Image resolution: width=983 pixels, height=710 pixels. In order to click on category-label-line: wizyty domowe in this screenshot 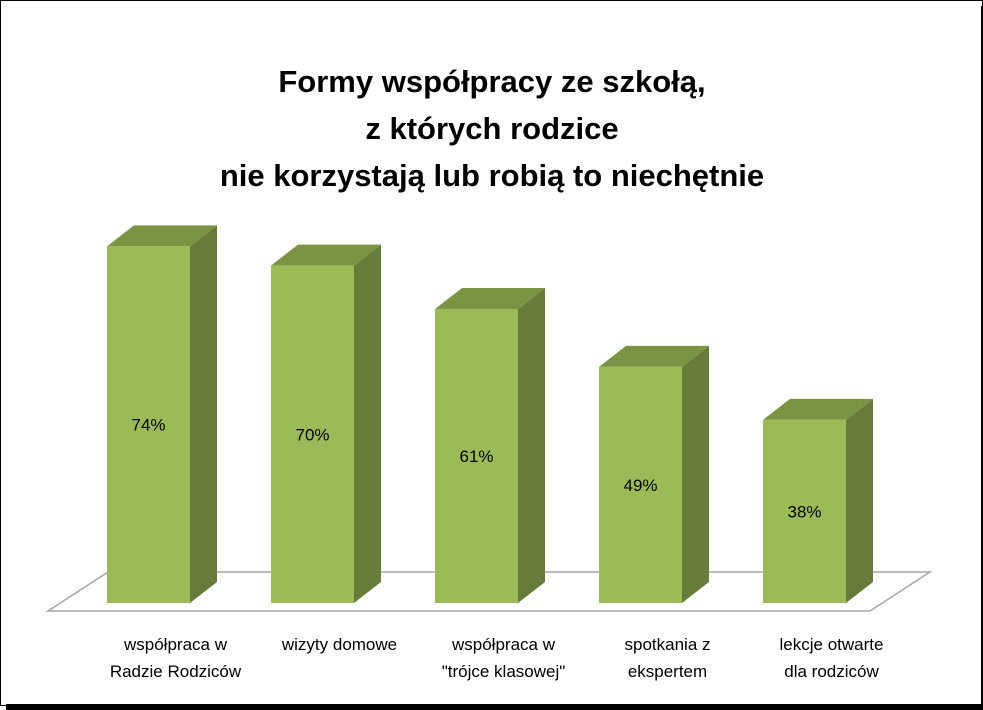, I will do `click(339, 644)`.